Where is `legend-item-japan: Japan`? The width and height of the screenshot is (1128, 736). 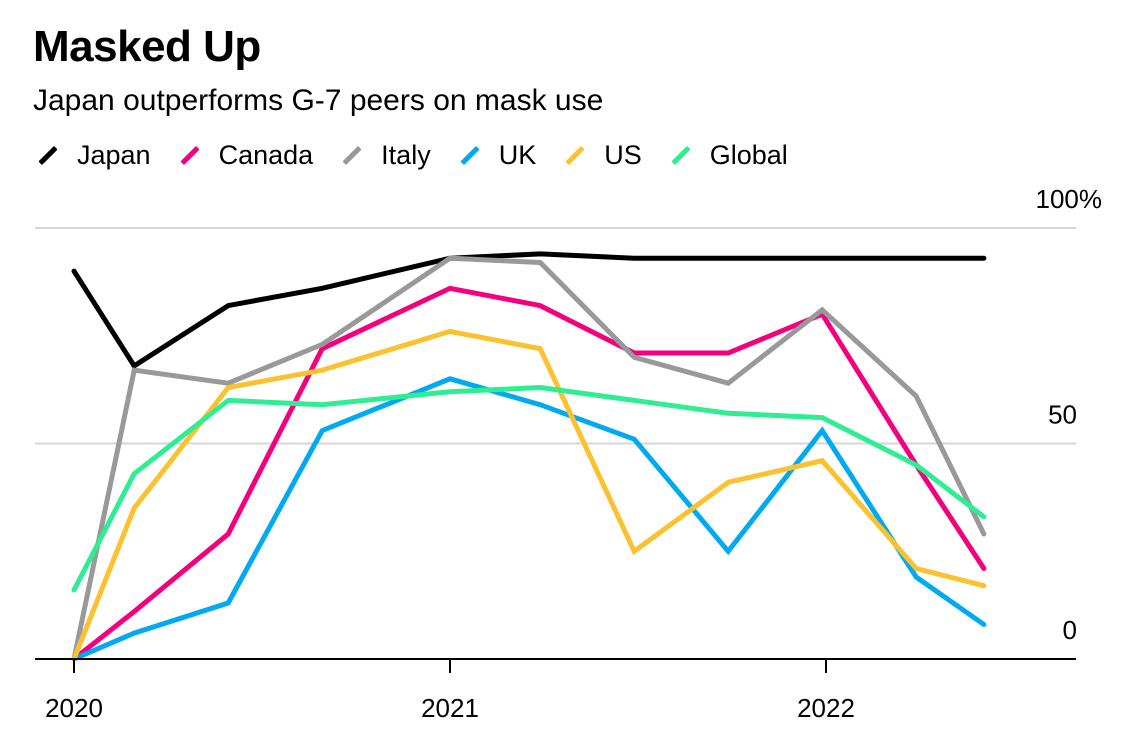
legend-item-japan: Japan is located at coordinates (92, 155).